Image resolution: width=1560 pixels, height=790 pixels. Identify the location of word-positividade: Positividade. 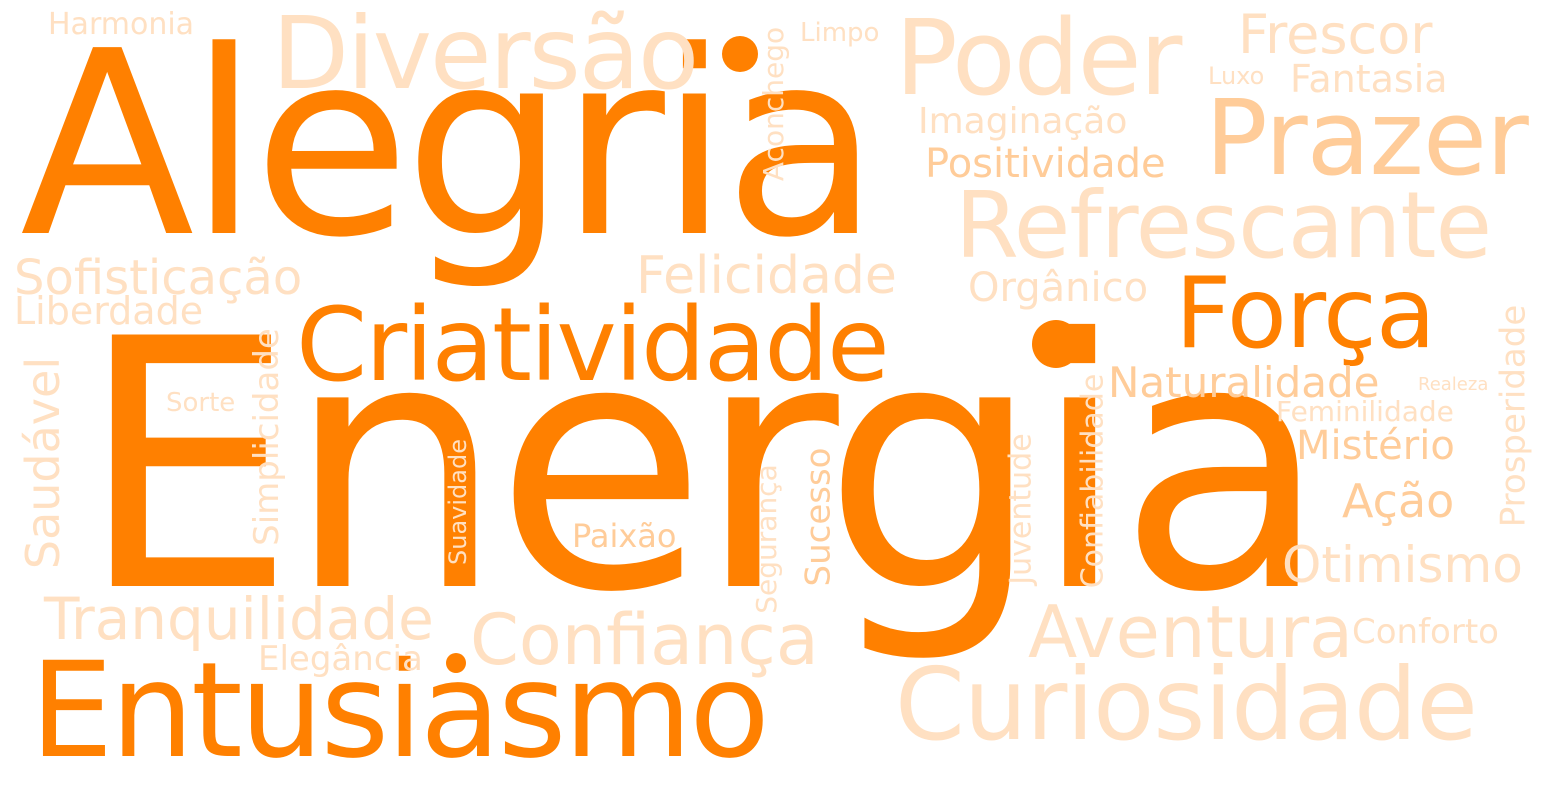
(1045, 164).